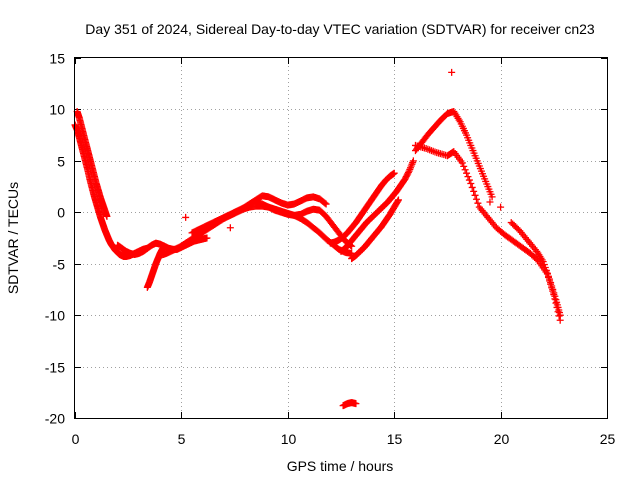 The width and height of the screenshot is (640, 480). What do you see at coordinates (55, 368) in the screenshot?
I see `y-tick-label: -15` at bounding box center [55, 368].